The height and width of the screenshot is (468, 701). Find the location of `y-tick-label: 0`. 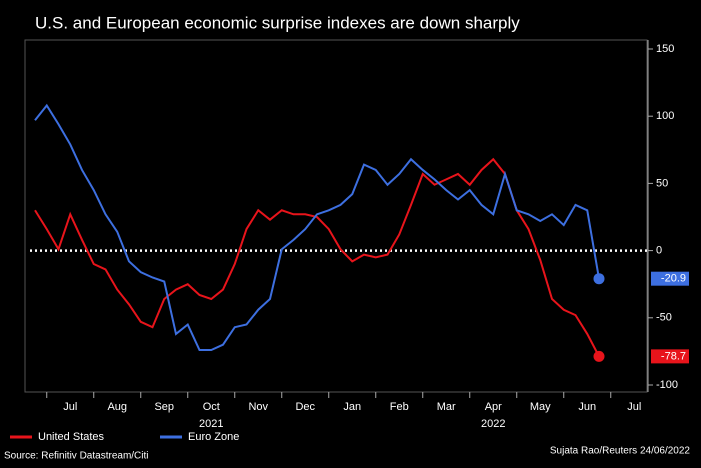

y-tick-label: 0 is located at coordinates (659, 251).